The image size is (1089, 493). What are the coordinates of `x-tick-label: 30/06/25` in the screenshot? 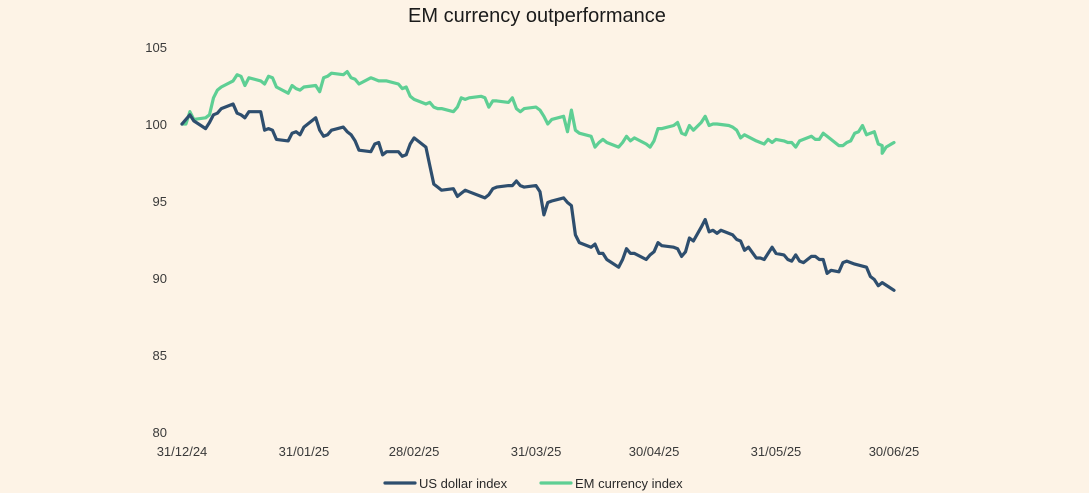 It's located at (894, 451).